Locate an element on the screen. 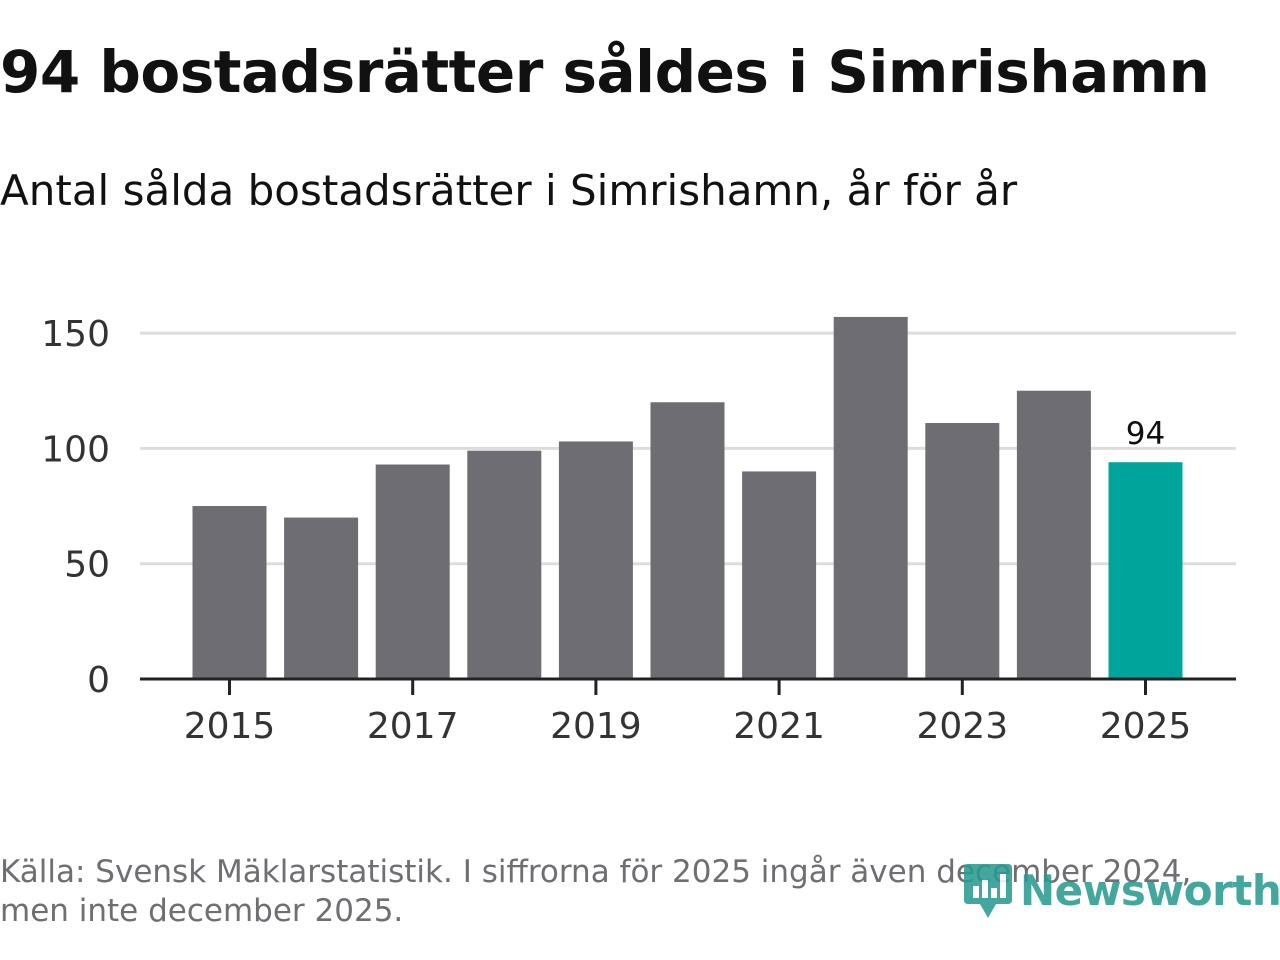  y-tick-label: 100 is located at coordinates (75, 449).